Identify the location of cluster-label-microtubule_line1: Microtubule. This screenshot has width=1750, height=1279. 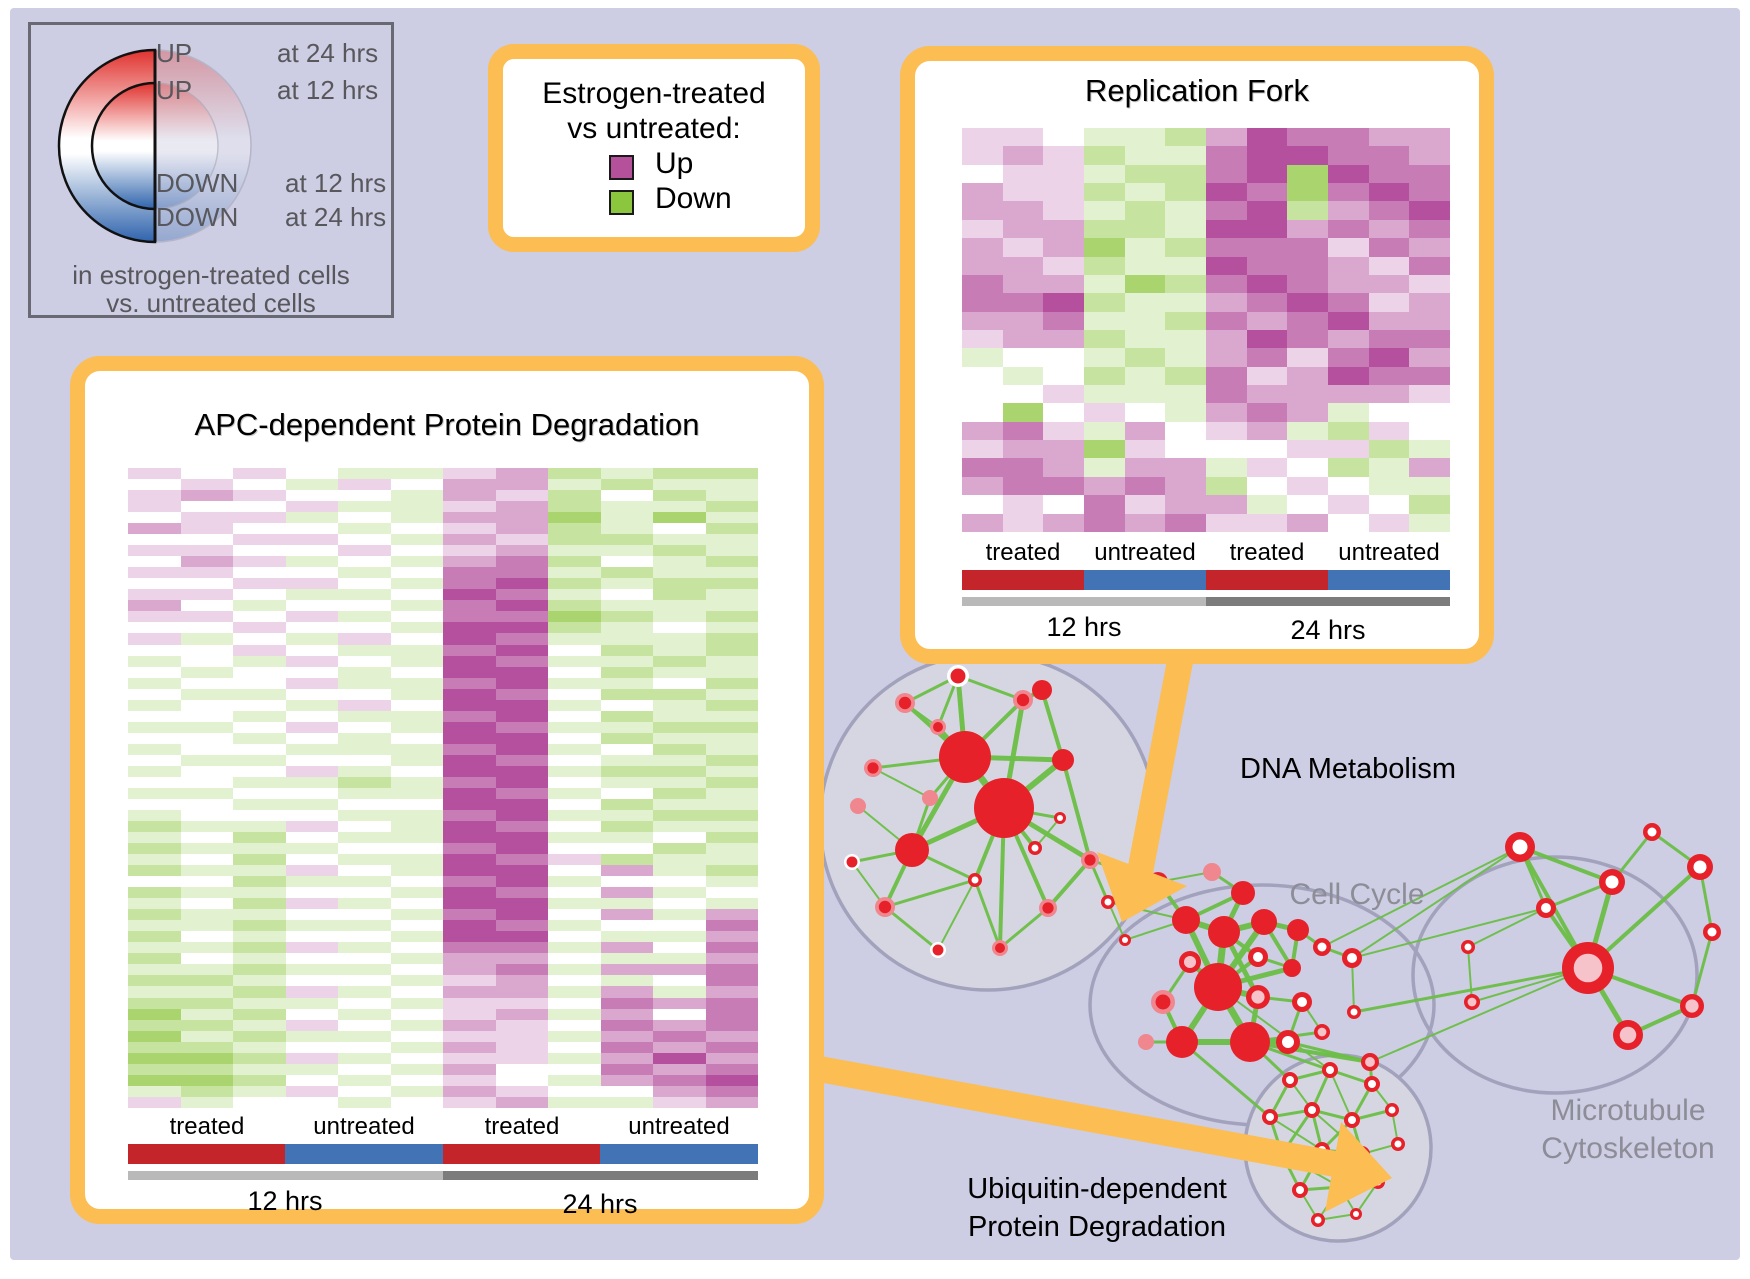
(1627, 1110).